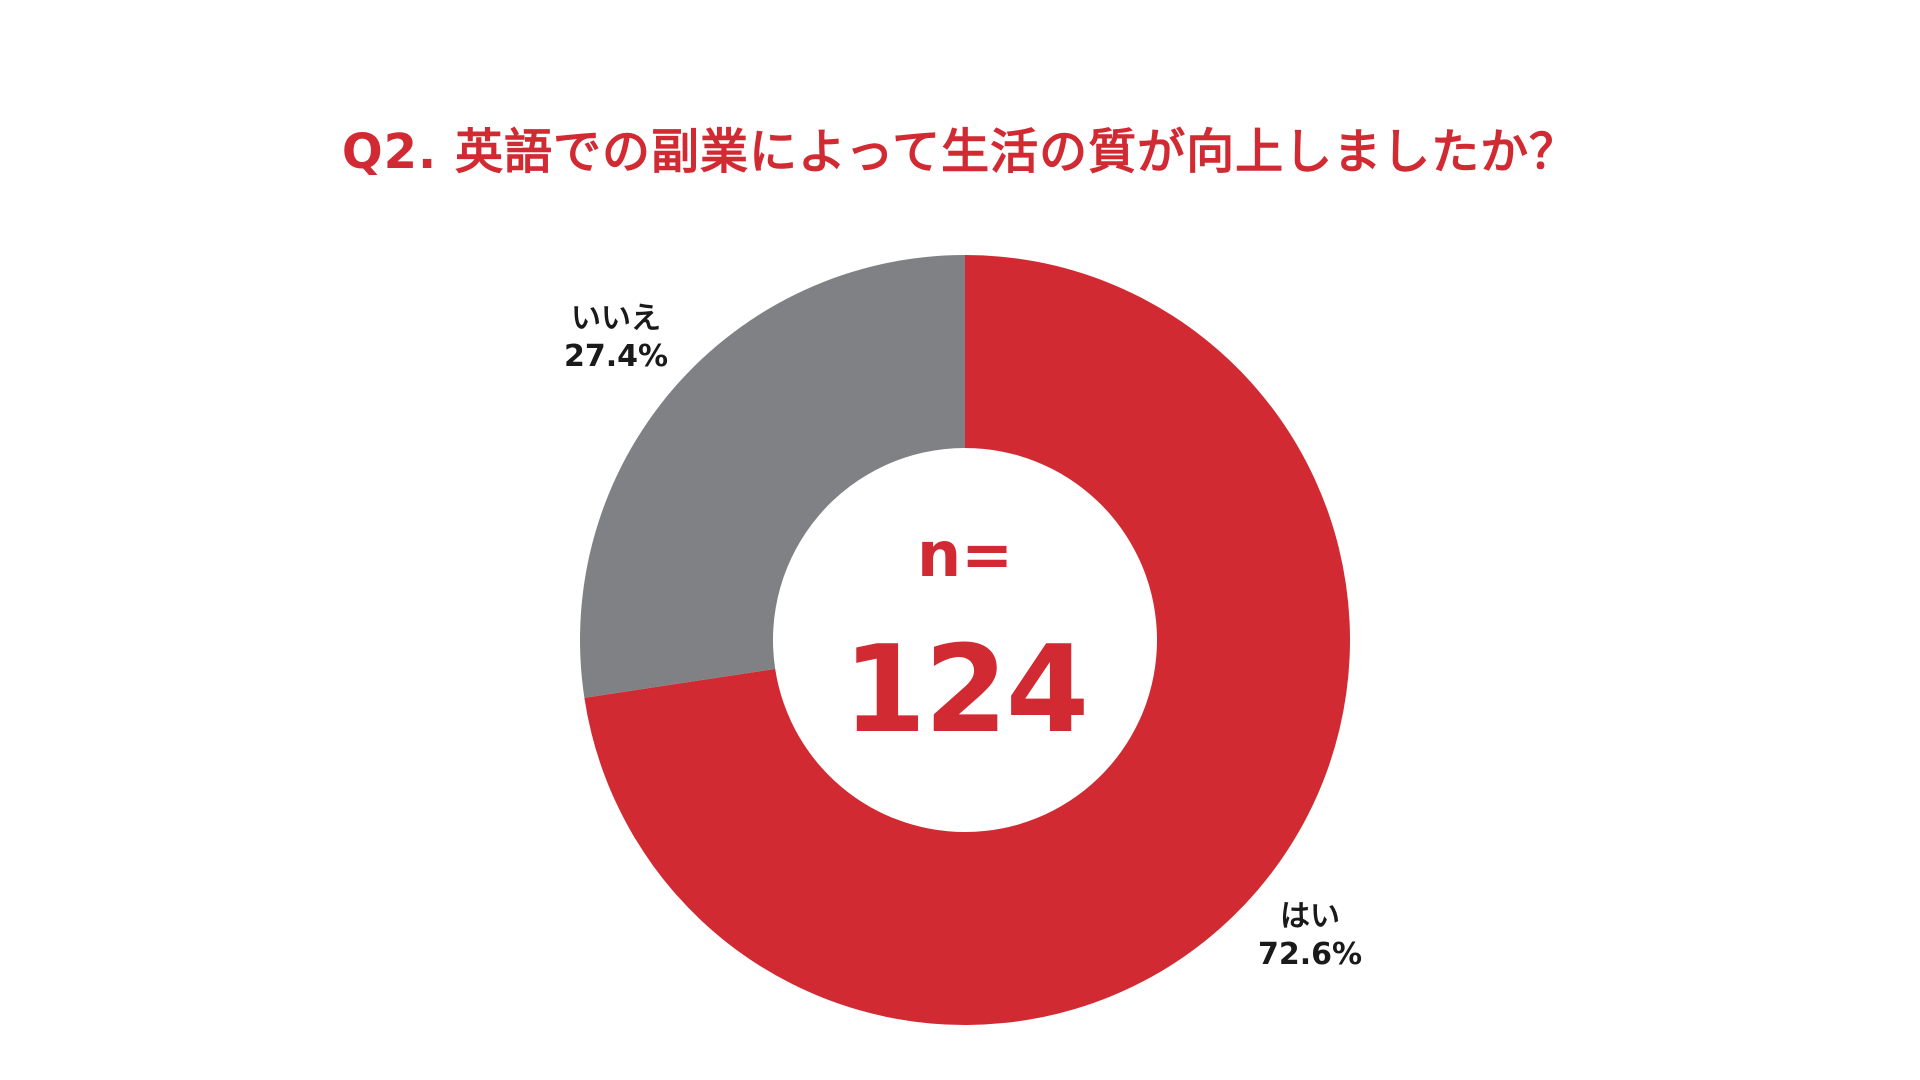  Describe the element at coordinates (965, 554) in the screenshot. I see `sample-size-label: n=` at that location.